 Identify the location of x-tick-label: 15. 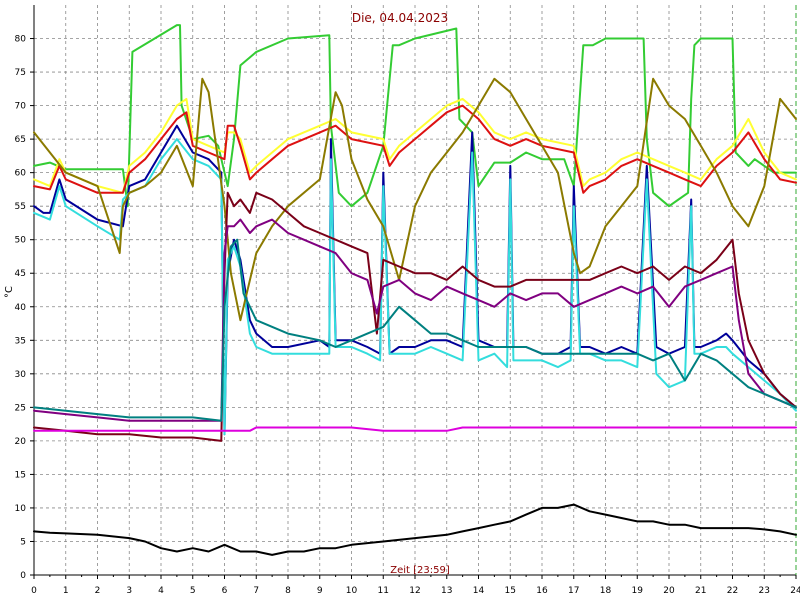
(510, 591).